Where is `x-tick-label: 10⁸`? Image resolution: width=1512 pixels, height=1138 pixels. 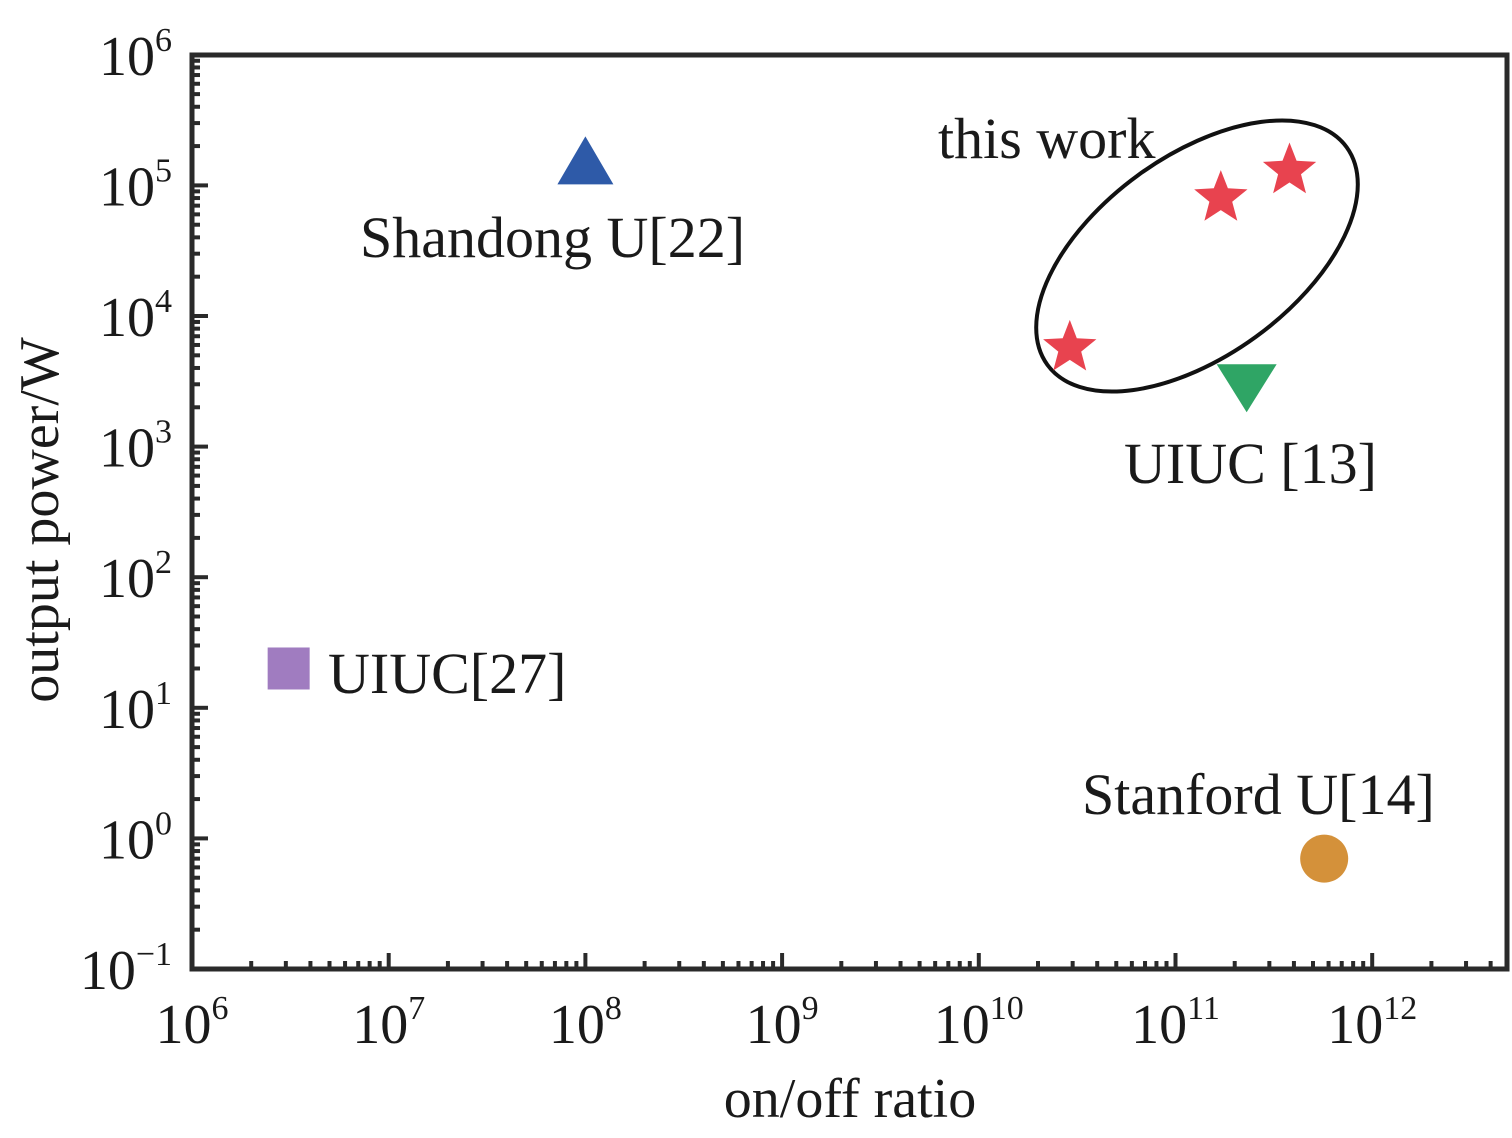
x-tick-label: 10⁸ is located at coordinates (585, 1023).